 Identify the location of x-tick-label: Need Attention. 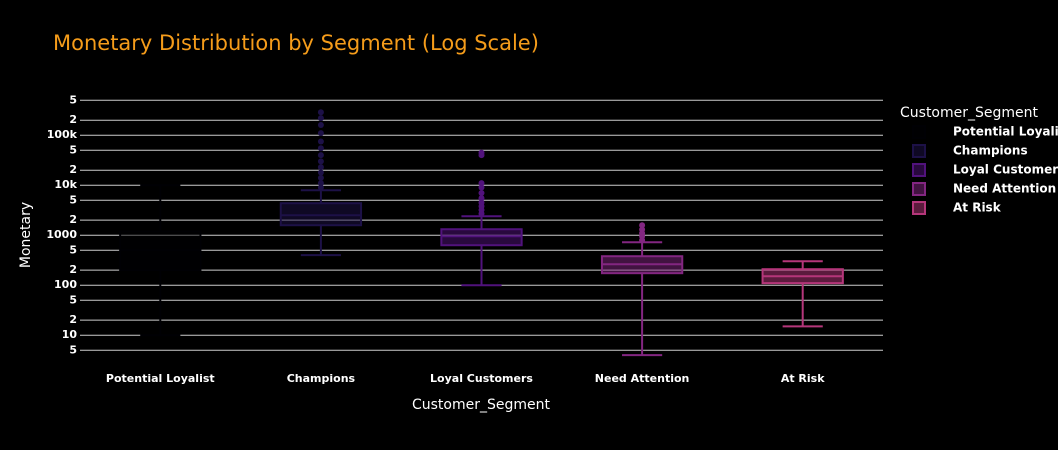
(642, 378).